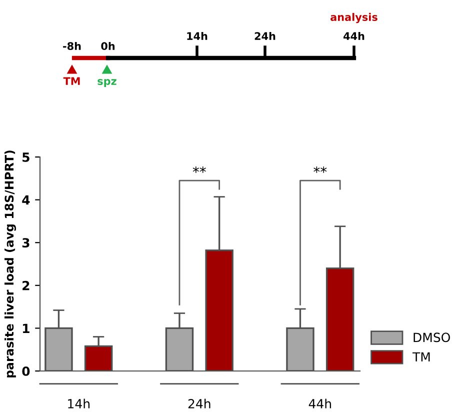 The width and height of the screenshot is (471, 418). Describe the element at coordinates (26, 328) in the screenshot. I see `y-tick-label: 1` at that location.